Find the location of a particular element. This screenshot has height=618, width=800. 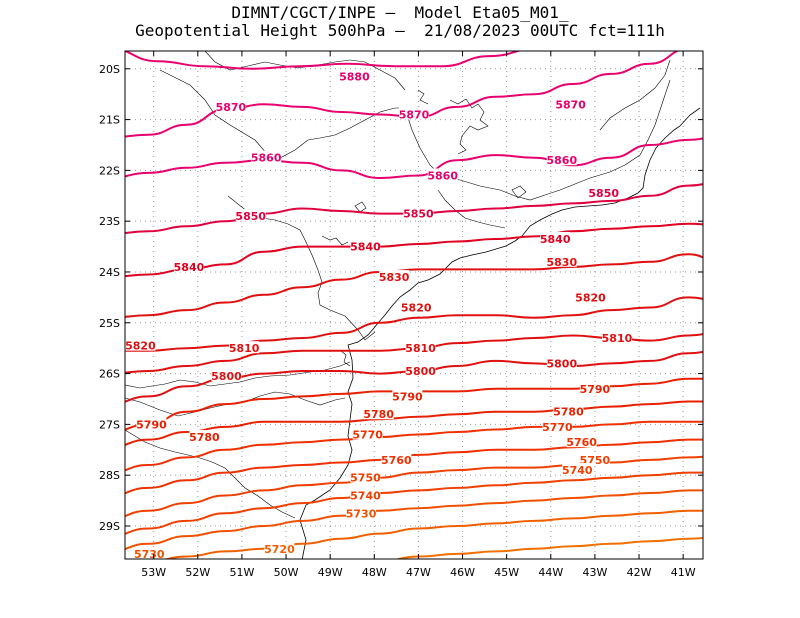

reservoir-itaipu is located at coordinates (335, 240).